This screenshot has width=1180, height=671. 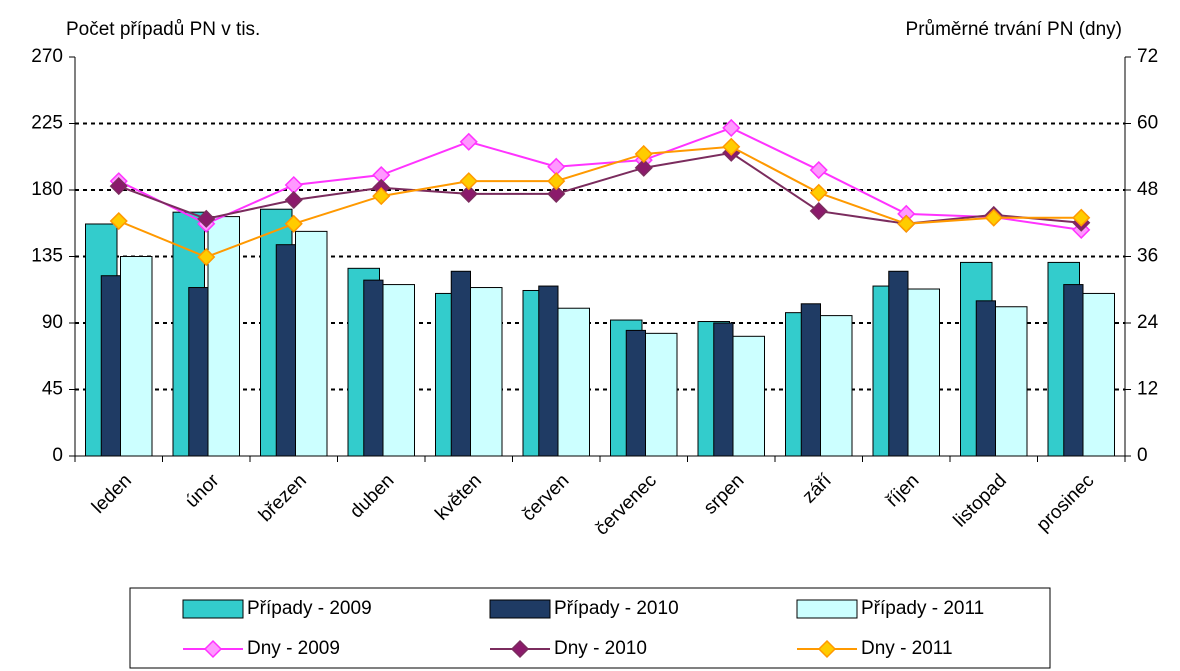 What do you see at coordinates (1147, 56) in the screenshot?
I see `y2-tick-label: 72` at bounding box center [1147, 56].